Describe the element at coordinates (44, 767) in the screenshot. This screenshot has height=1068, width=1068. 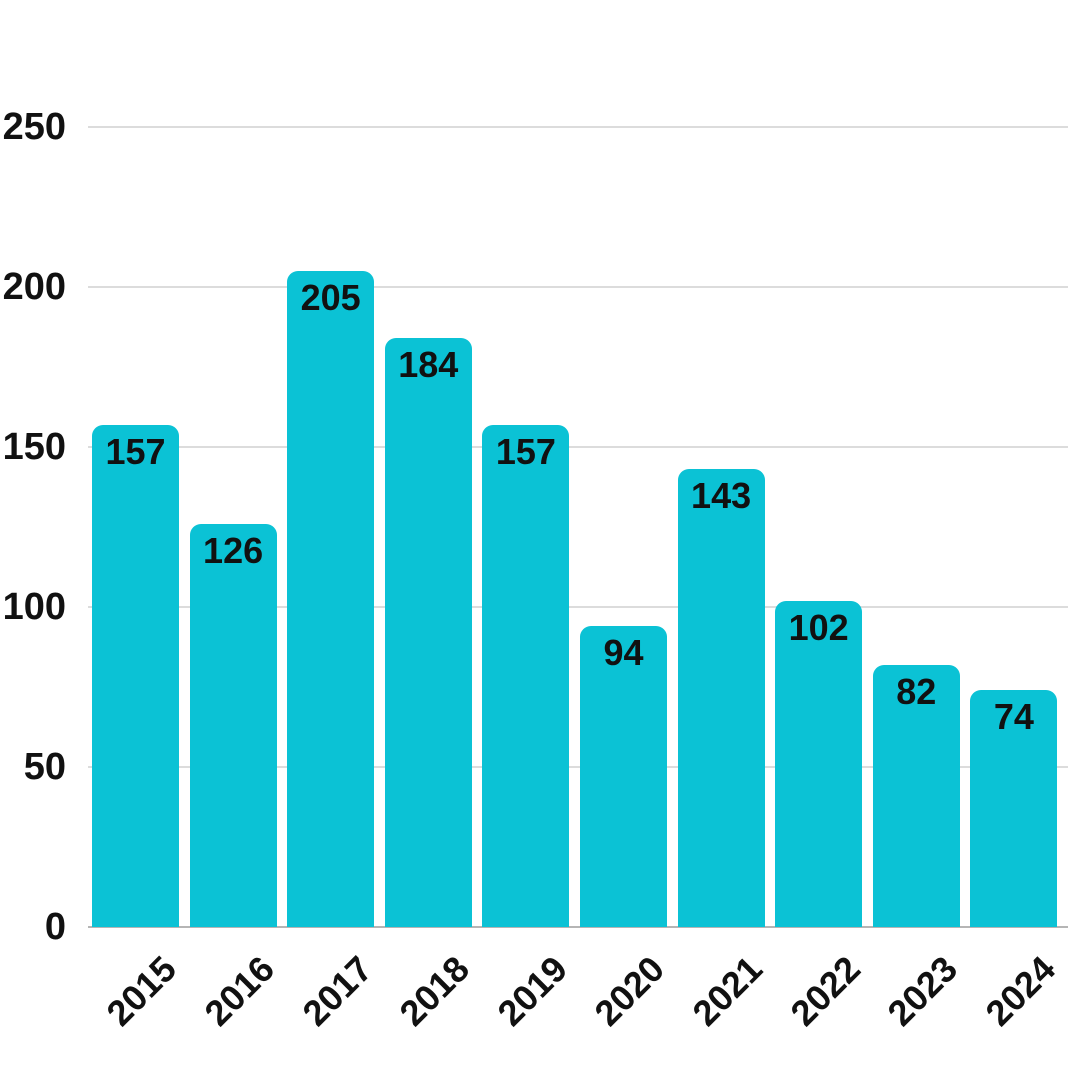
I see `y-axis-tick-label: 50` at that location.